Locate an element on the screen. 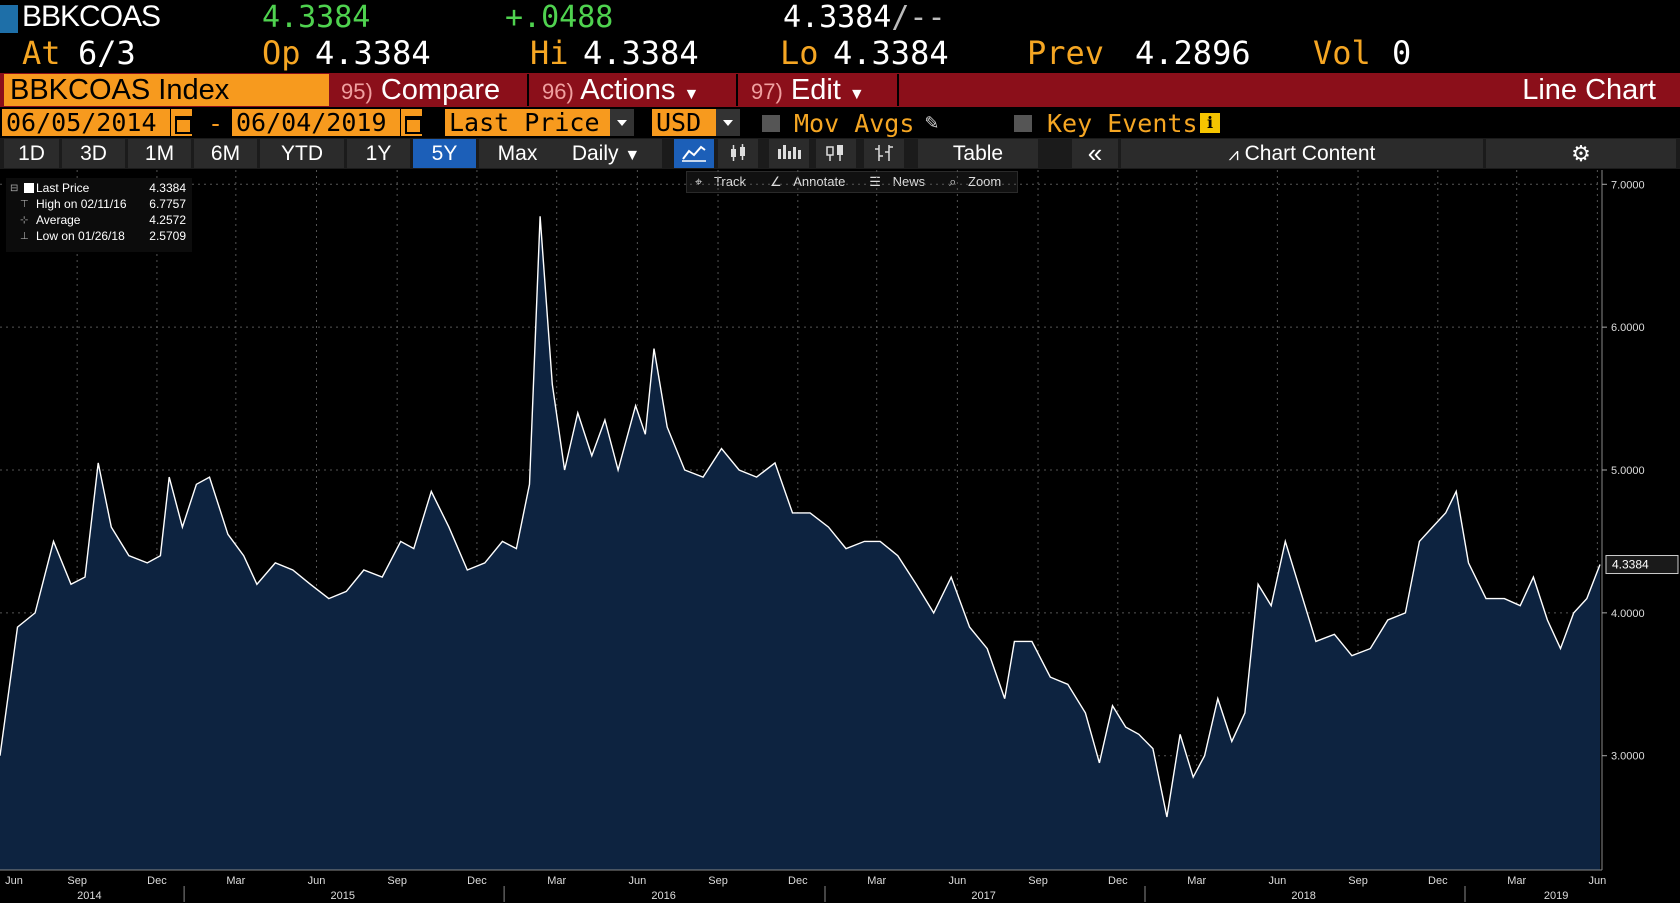 The width and height of the screenshot is (1680, 903). chart-content-button: ⩘ Chart Content is located at coordinates (1302, 153).